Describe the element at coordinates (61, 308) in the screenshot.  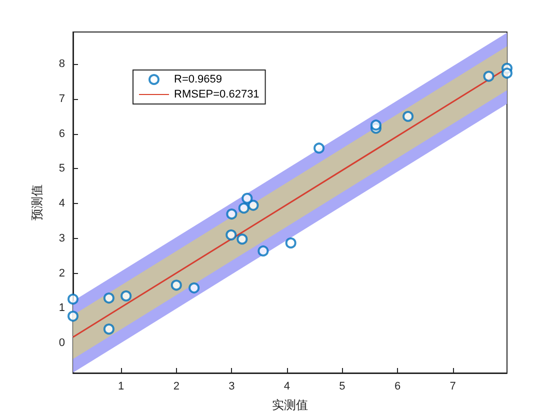
I see `y-tick-label: 1` at that location.